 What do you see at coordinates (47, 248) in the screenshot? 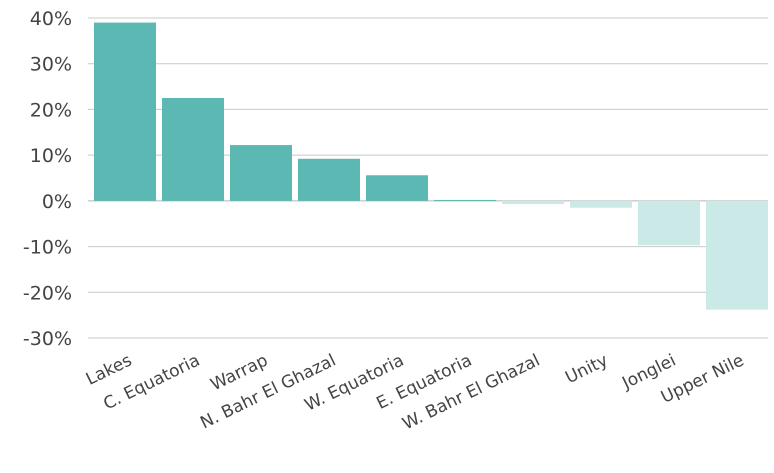
I see `y-tick-label: -10%` at bounding box center [47, 248].